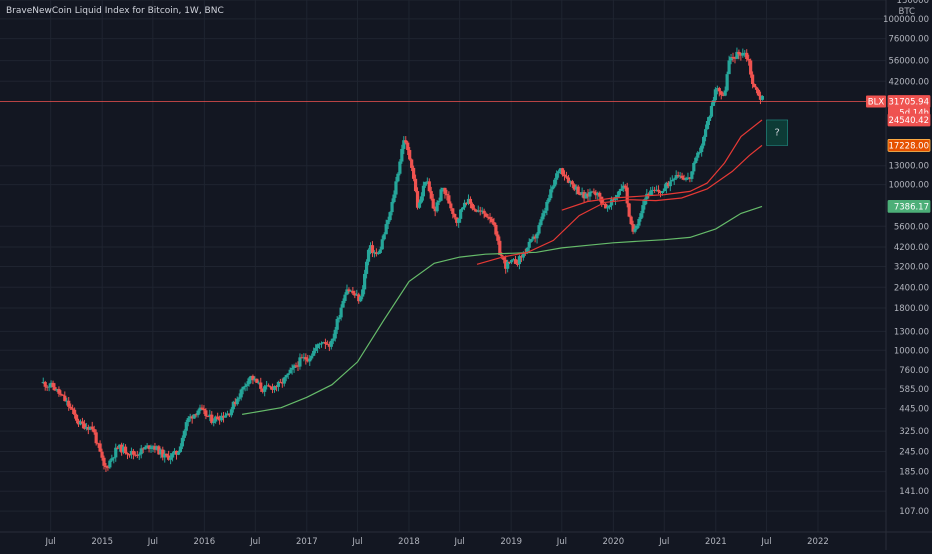 This screenshot has height=554, width=932. What do you see at coordinates (909, 120) in the screenshot?
I see `level-badge-red-bg` at bounding box center [909, 120].